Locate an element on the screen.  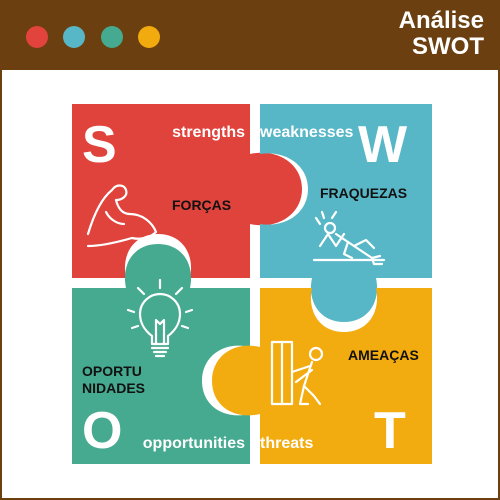
opportunities-portuguese-line-1: OPORTU is located at coordinates (112, 371).